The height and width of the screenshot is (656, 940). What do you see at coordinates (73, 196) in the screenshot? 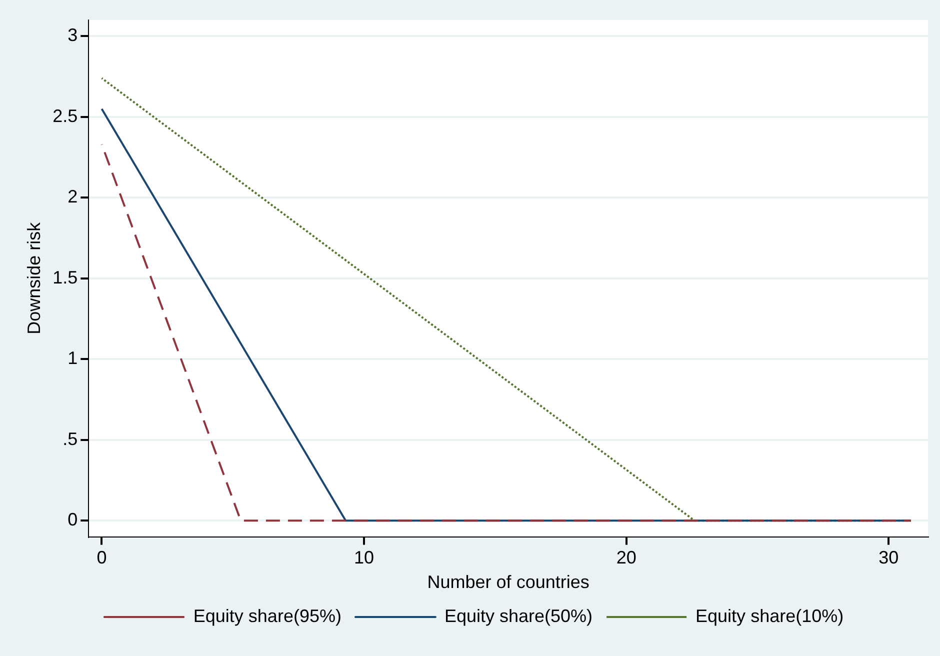
I see `y-tick-label: 2` at bounding box center [73, 196].